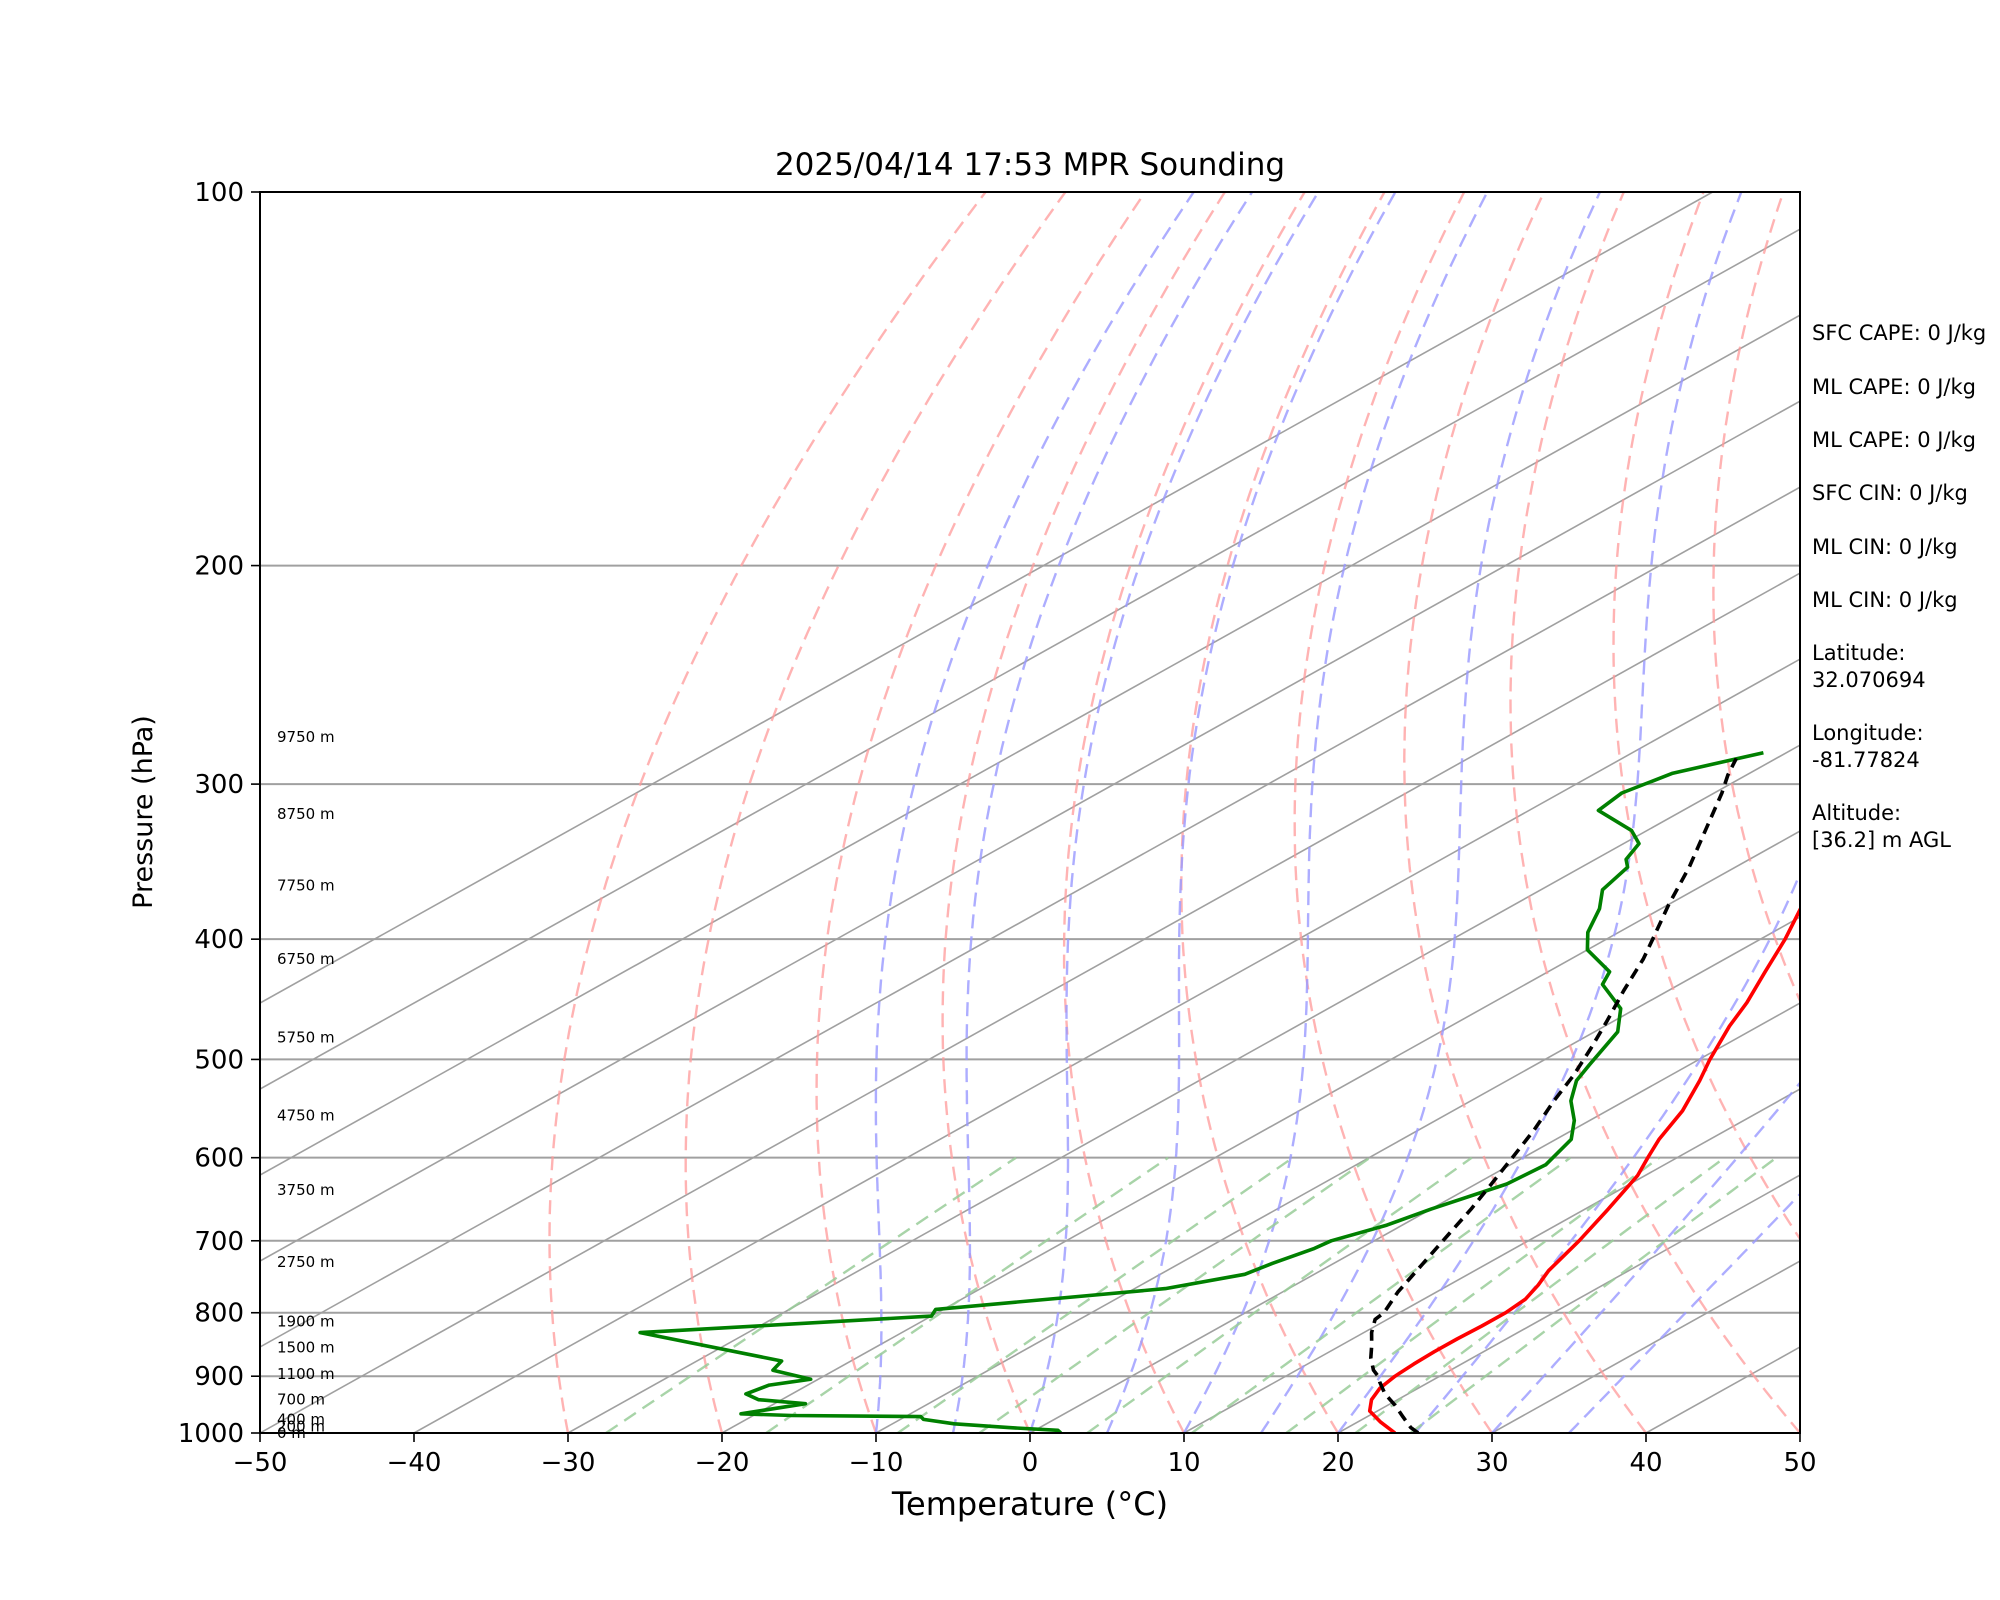 This screenshot has height=1600, width=2000. Describe the element at coordinates (876, 1463) in the screenshot. I see `x-tick-label: −10` at that location.